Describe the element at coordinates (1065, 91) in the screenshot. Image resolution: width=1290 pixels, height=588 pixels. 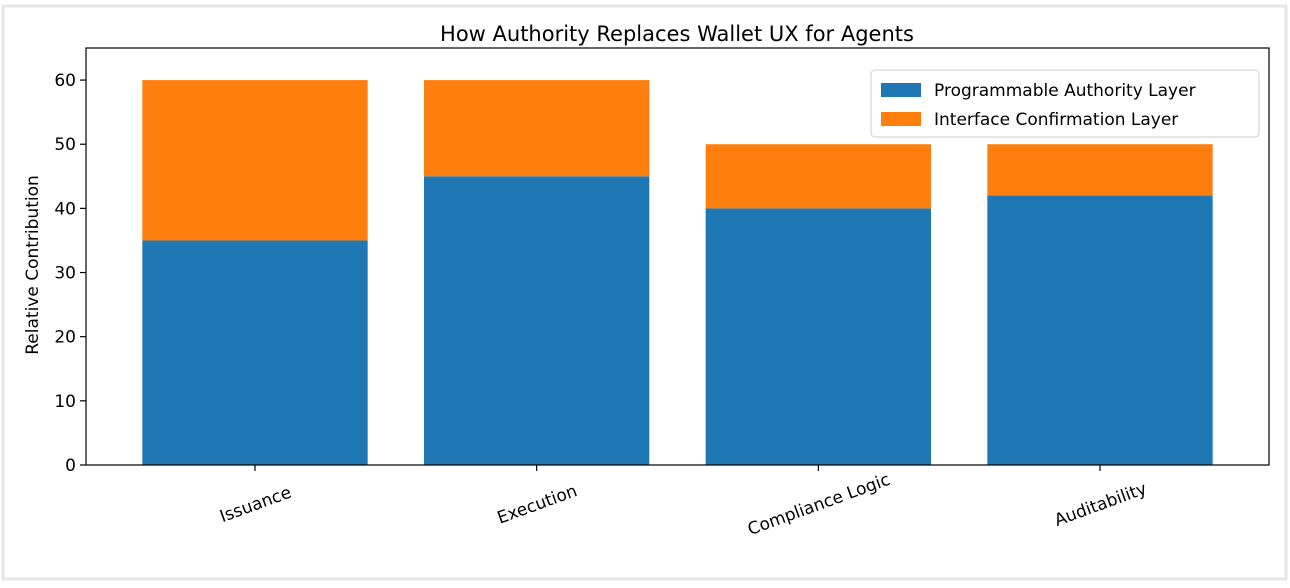
I see `legend-label: Programmable Authority Layer` at that location.